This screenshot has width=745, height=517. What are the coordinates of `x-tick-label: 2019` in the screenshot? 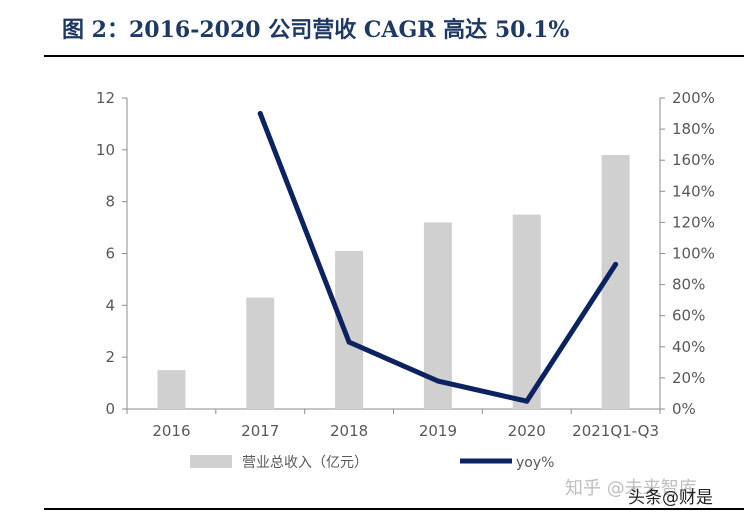 It's located at (438, 431).